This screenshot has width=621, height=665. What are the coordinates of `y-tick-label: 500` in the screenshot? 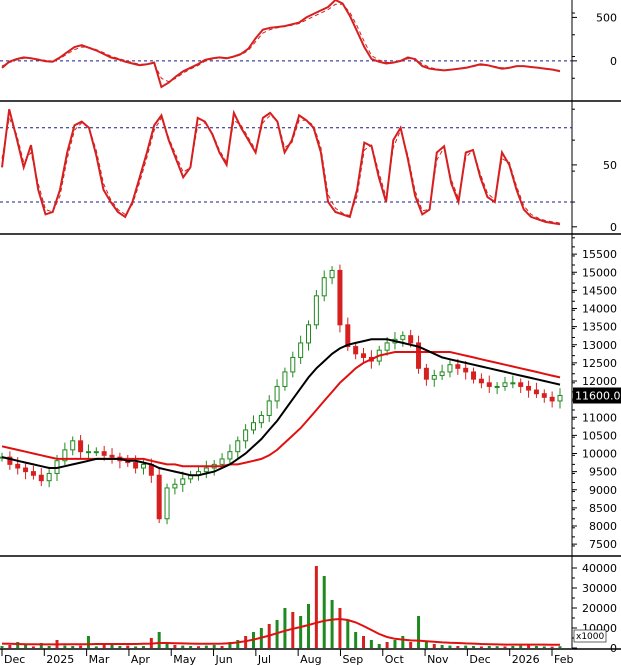 It's located at (606, 17).